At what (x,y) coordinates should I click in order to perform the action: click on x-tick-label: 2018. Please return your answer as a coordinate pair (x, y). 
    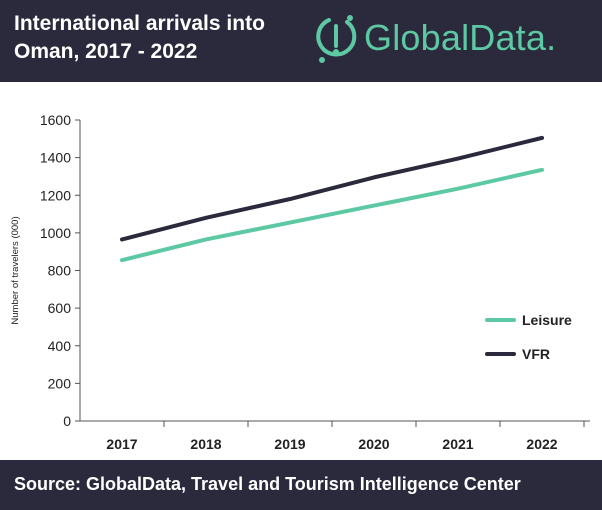
    Looking at the image, I should click on (205, 444).